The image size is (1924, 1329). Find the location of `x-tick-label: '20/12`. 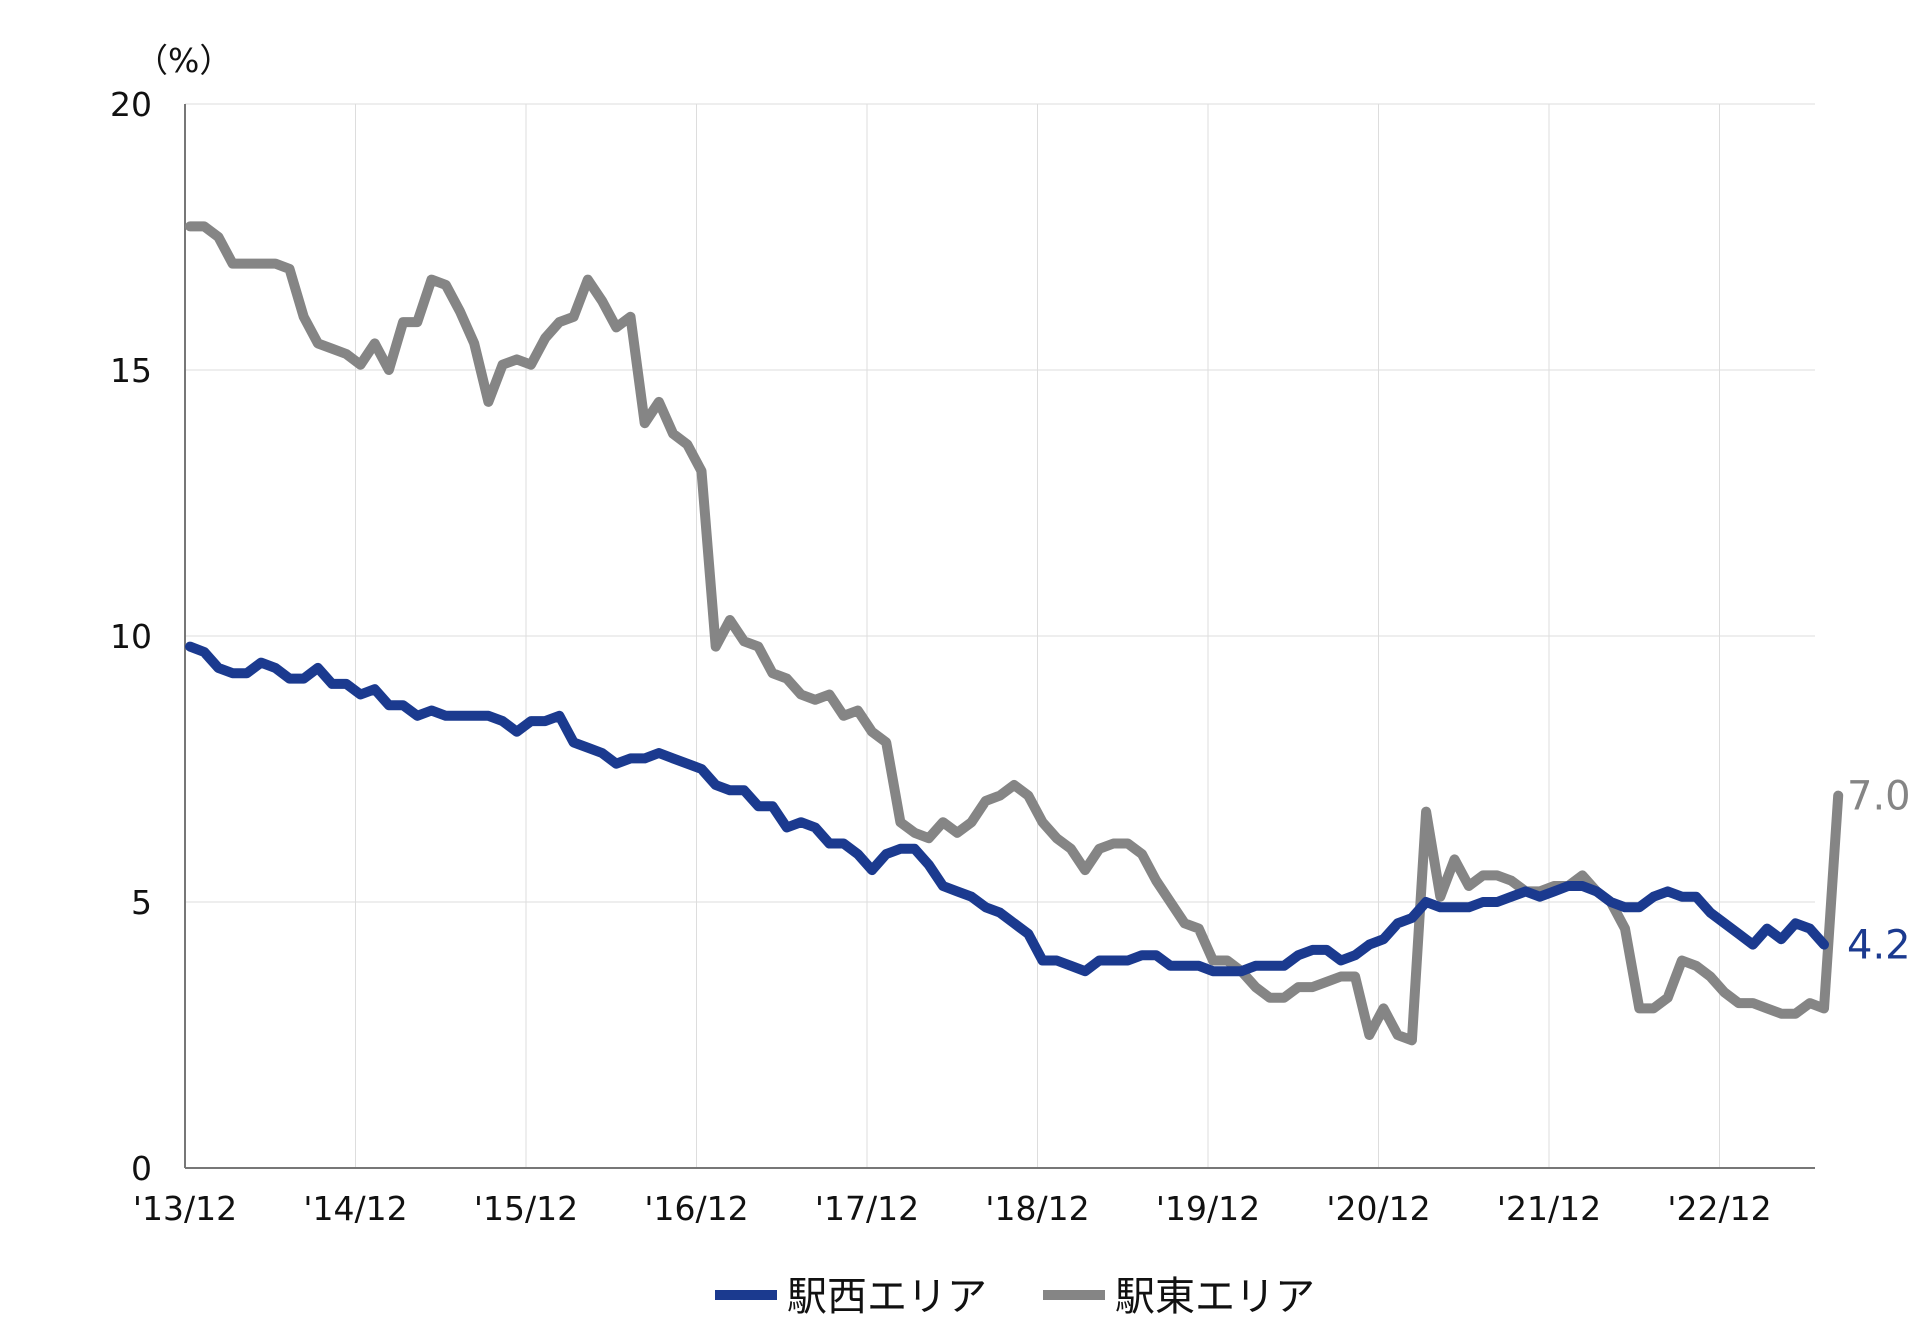

x-tick-label: '20/12 is located at coordinates (1378, 1208).